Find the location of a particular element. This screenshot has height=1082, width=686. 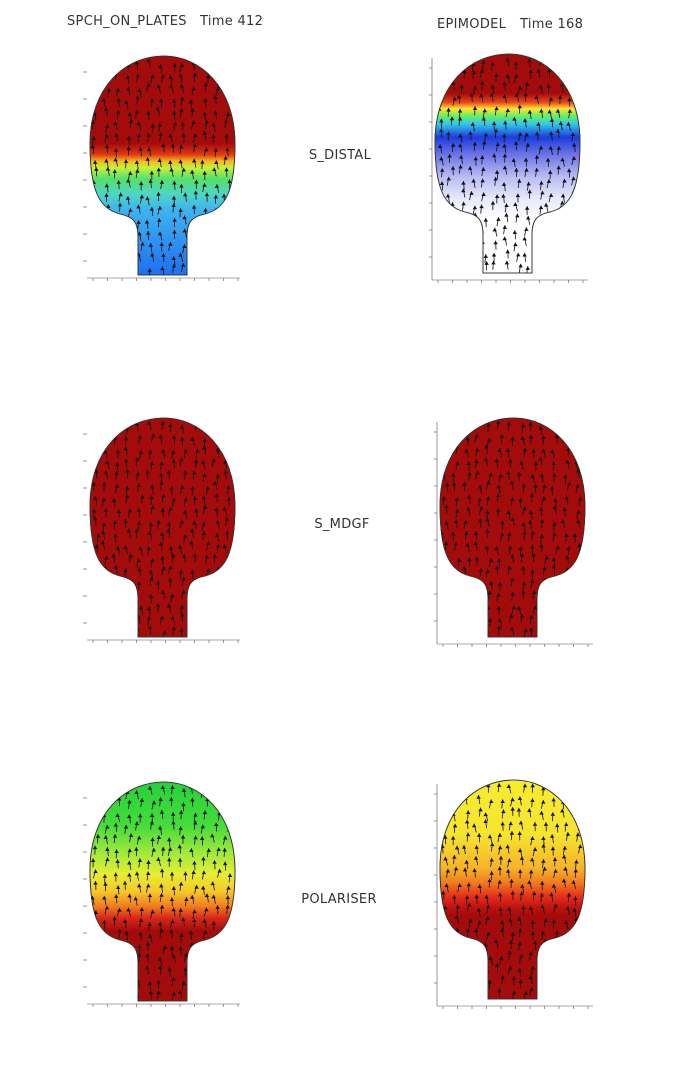

leaf-panel-s-mdgf-right is located at coordinates (513, 532).